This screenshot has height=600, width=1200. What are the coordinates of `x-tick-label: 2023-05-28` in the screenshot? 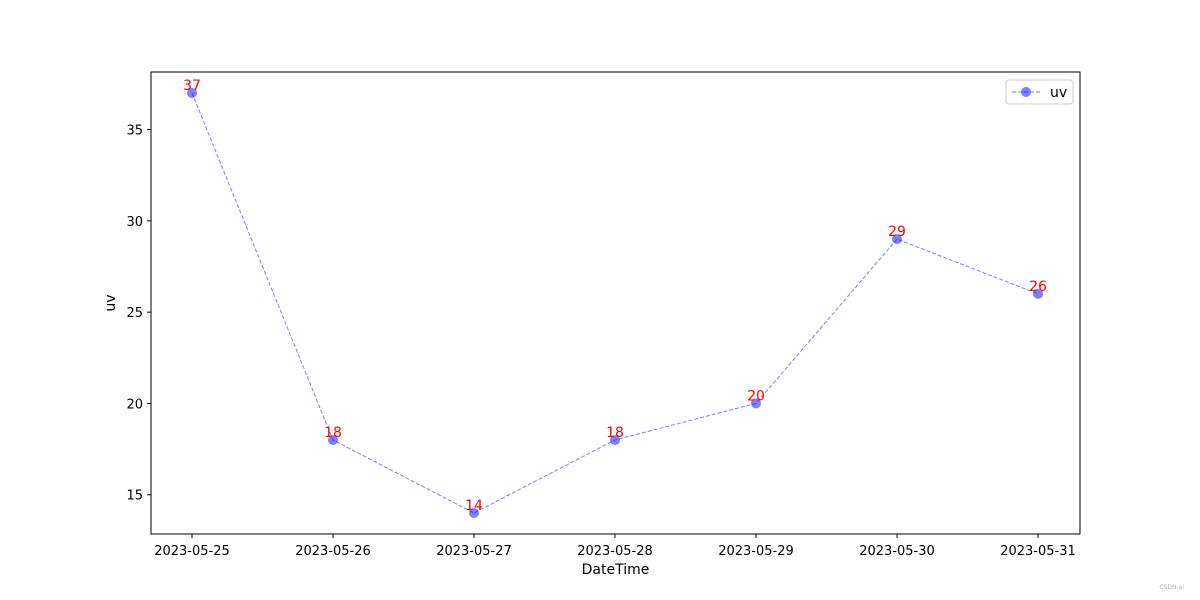 It's located at (615, 551).